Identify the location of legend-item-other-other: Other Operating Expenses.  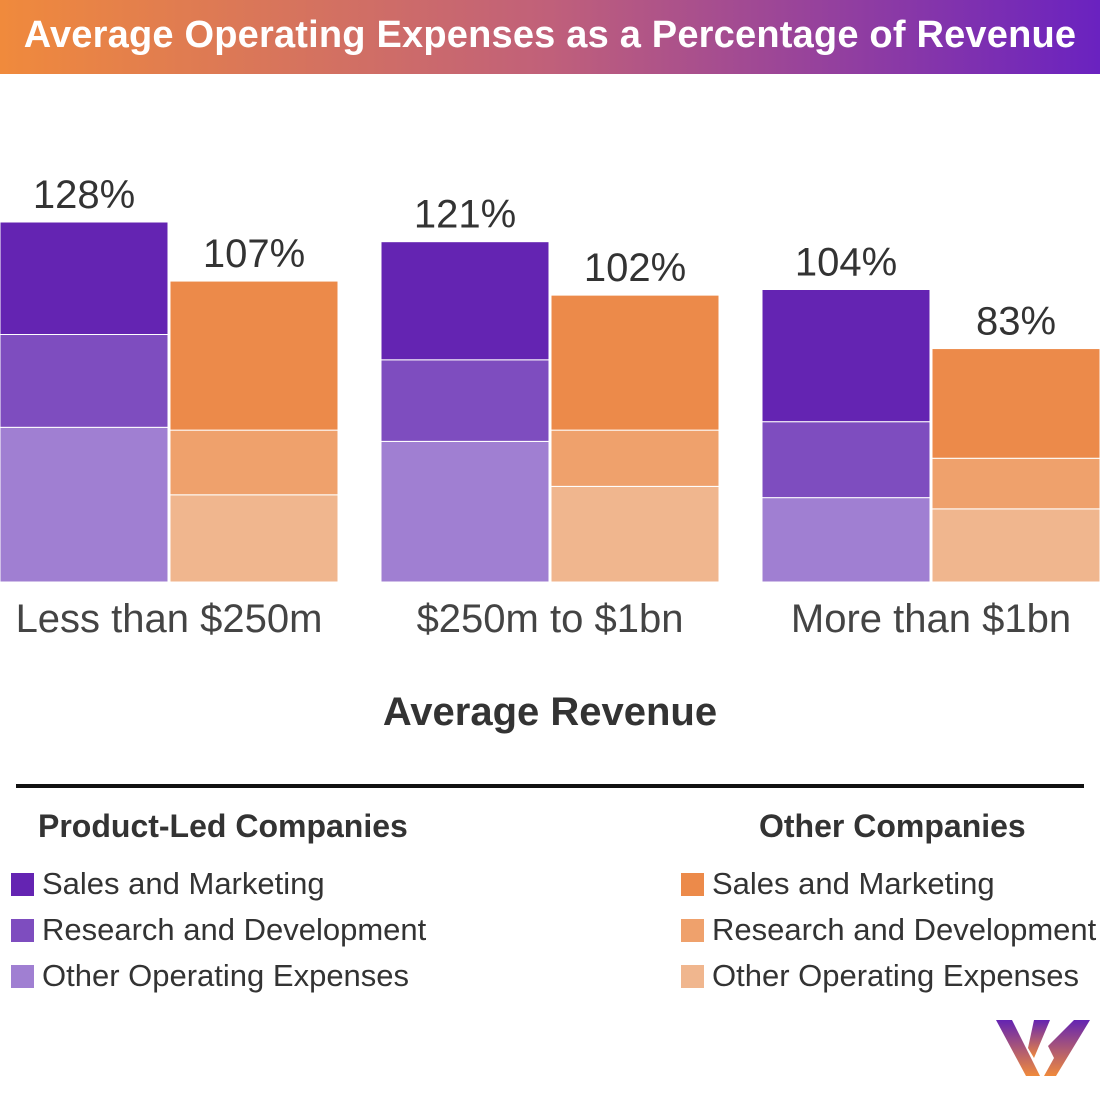
(880, 976).